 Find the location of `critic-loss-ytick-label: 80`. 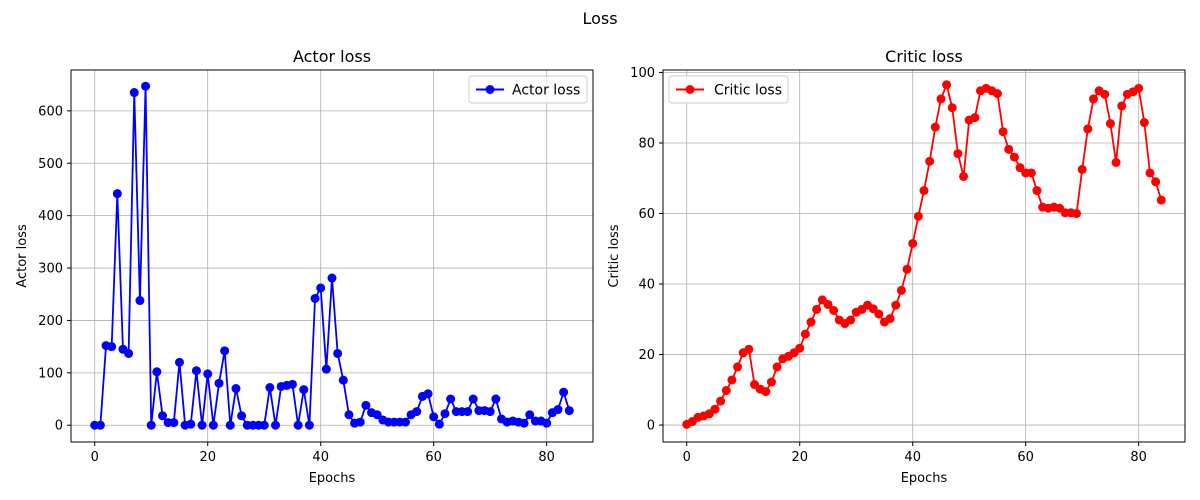

critic-loss-ytick-label: 80 is located at coordinates (646, 143).